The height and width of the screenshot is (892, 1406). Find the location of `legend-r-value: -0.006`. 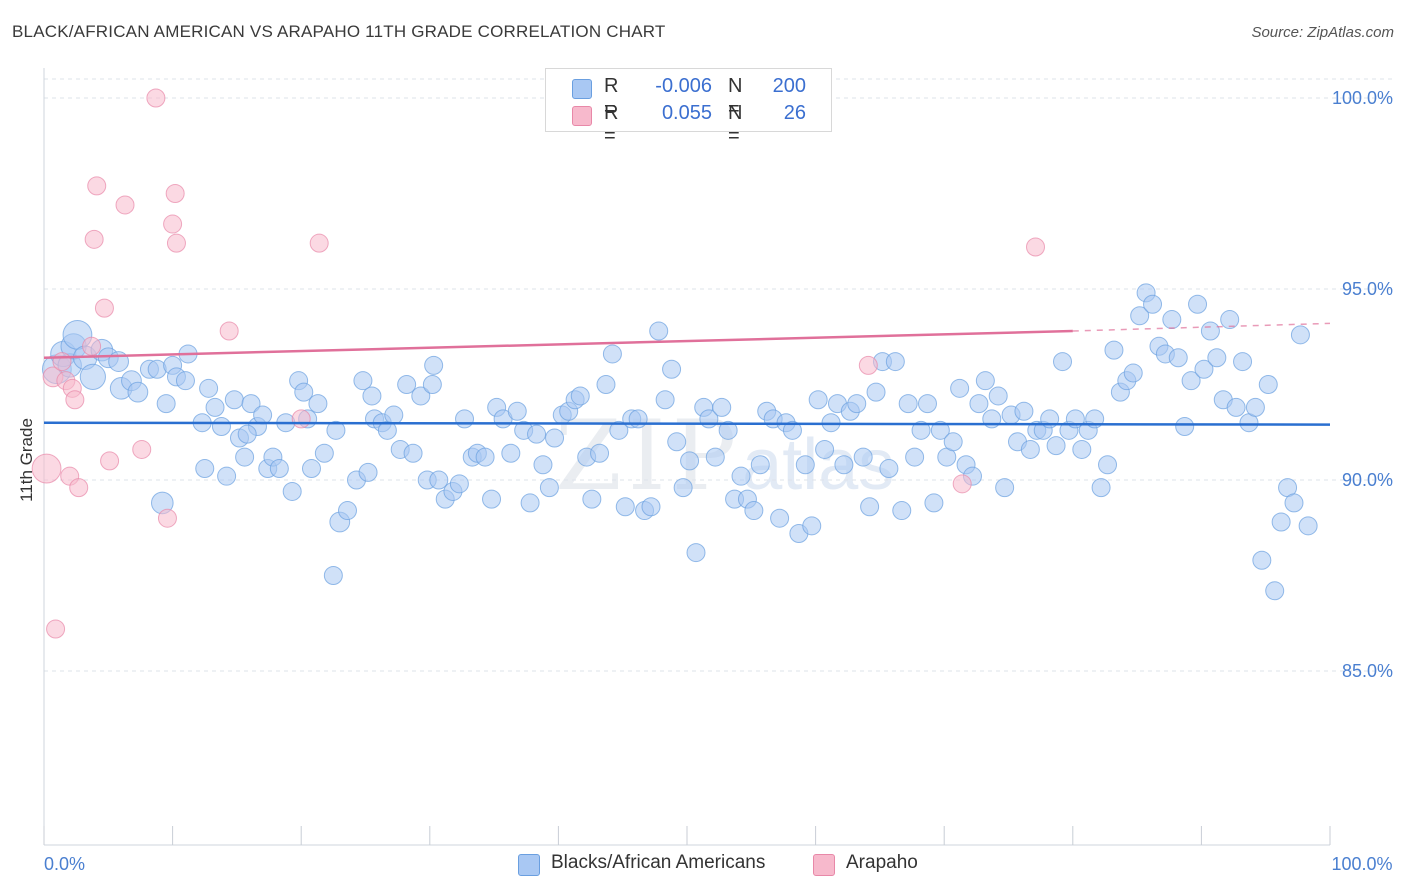

legend-r-value: -0.006 is located at coordinates (683, 86).